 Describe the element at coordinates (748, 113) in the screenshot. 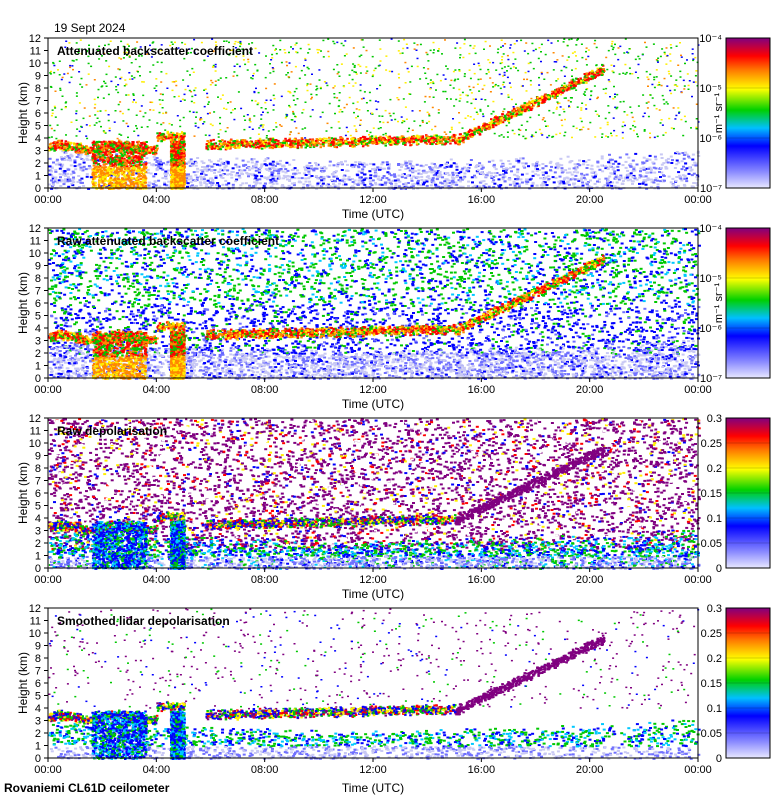

I see `colorbar` at that location.